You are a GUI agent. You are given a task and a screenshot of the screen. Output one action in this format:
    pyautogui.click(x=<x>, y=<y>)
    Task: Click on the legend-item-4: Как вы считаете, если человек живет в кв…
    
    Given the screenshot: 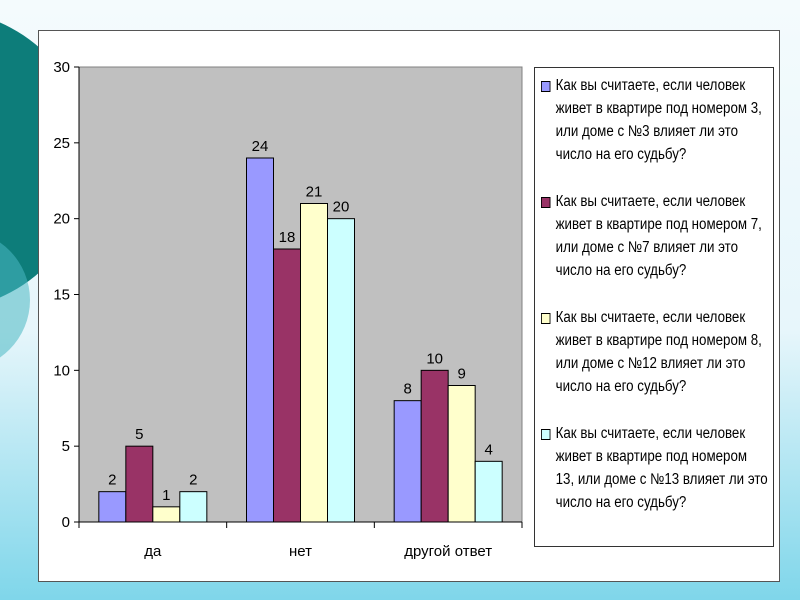 What is the action you would take?
    pyautogui.click(x=654, y=468)
    